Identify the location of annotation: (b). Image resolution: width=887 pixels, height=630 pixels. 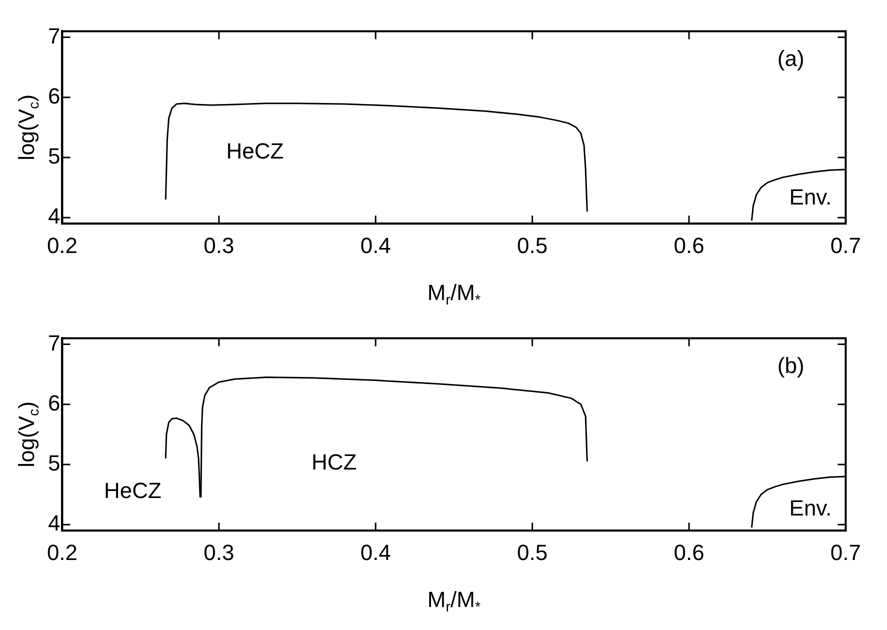
(790, 365).